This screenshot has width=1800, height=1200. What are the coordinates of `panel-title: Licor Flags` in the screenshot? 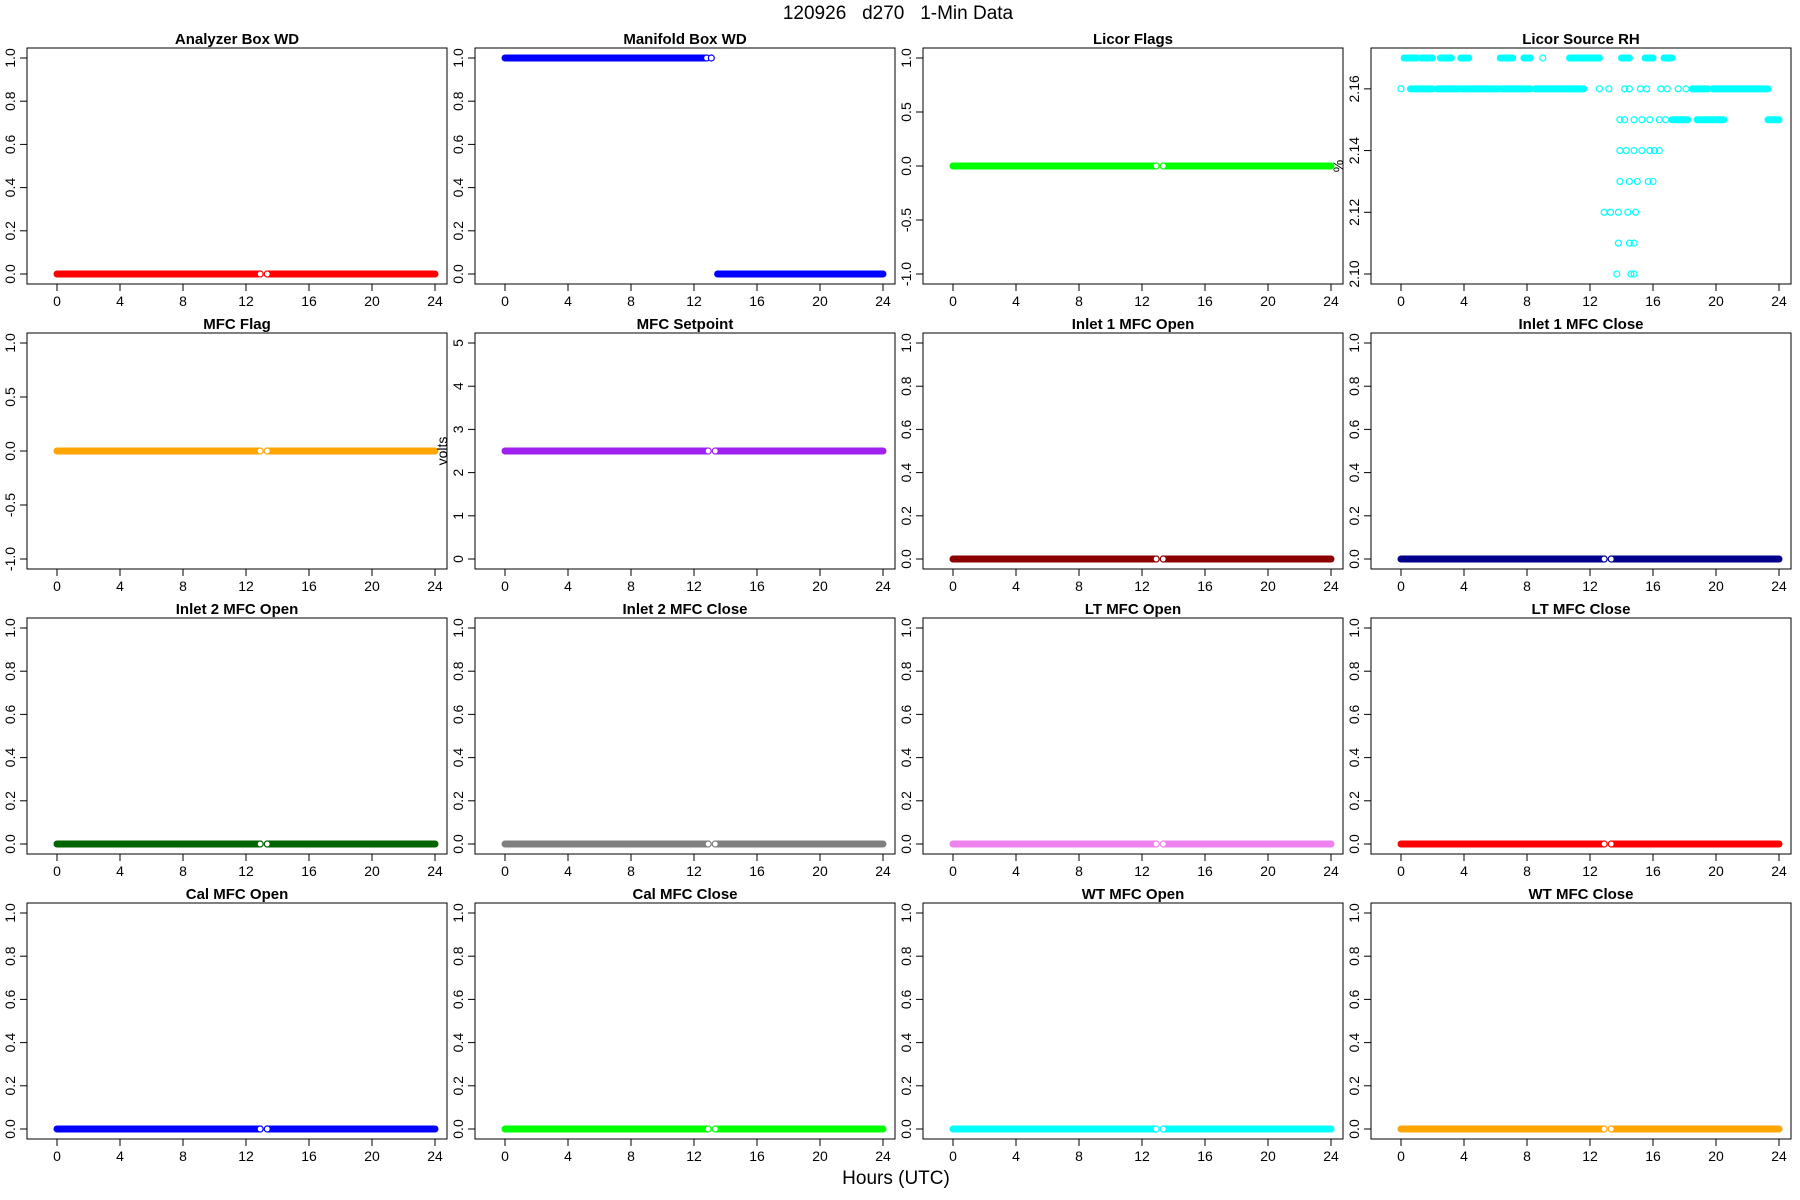 It's located at (1133, 39).